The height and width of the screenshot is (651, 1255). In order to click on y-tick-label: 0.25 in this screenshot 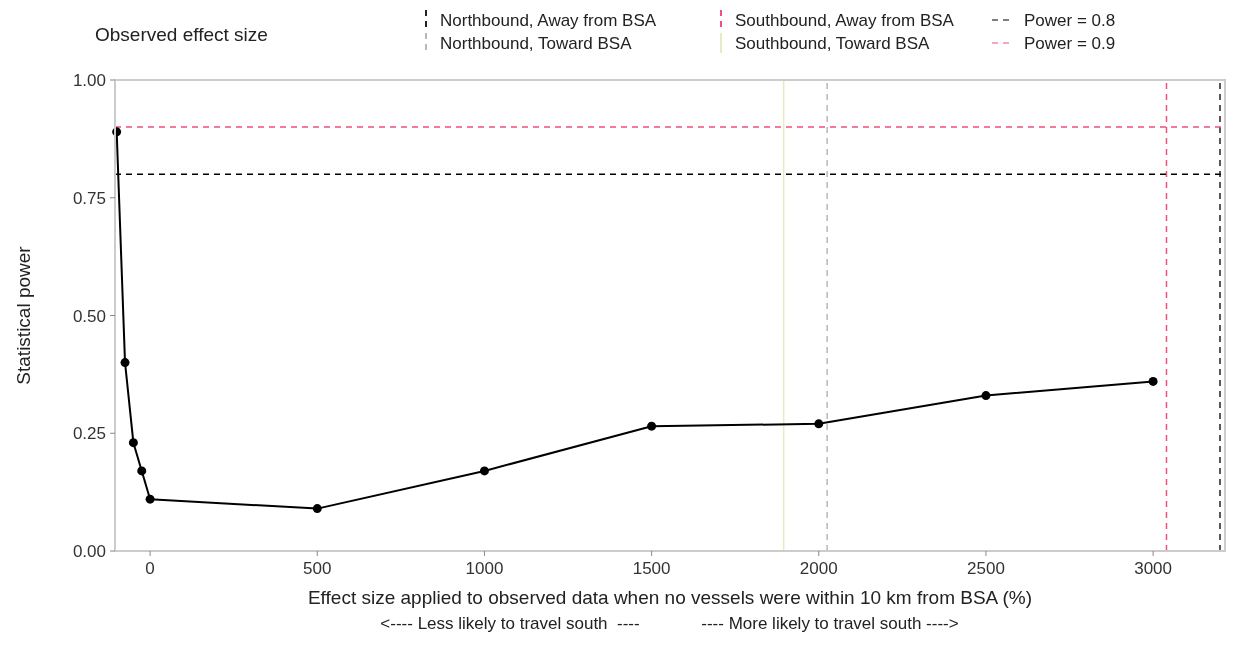, I will do `click(89, 434)`.